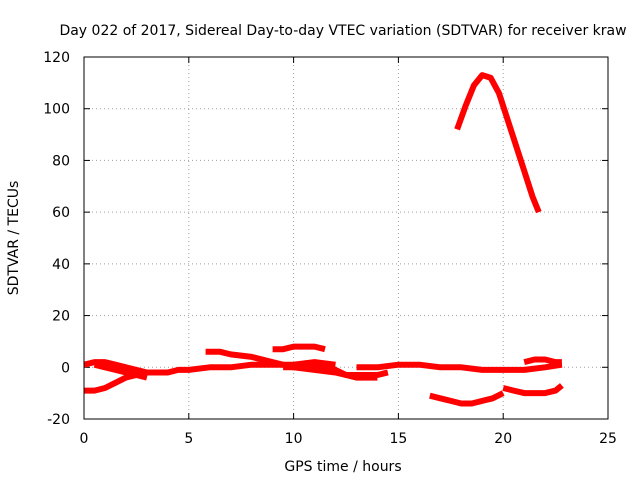 The image size is (640, 480). What do you see at coordinates (348, 439) in the screenshot?
I see `x-tick-labels: 0 5 10 15 20 25` at bounding box center [348, 439].